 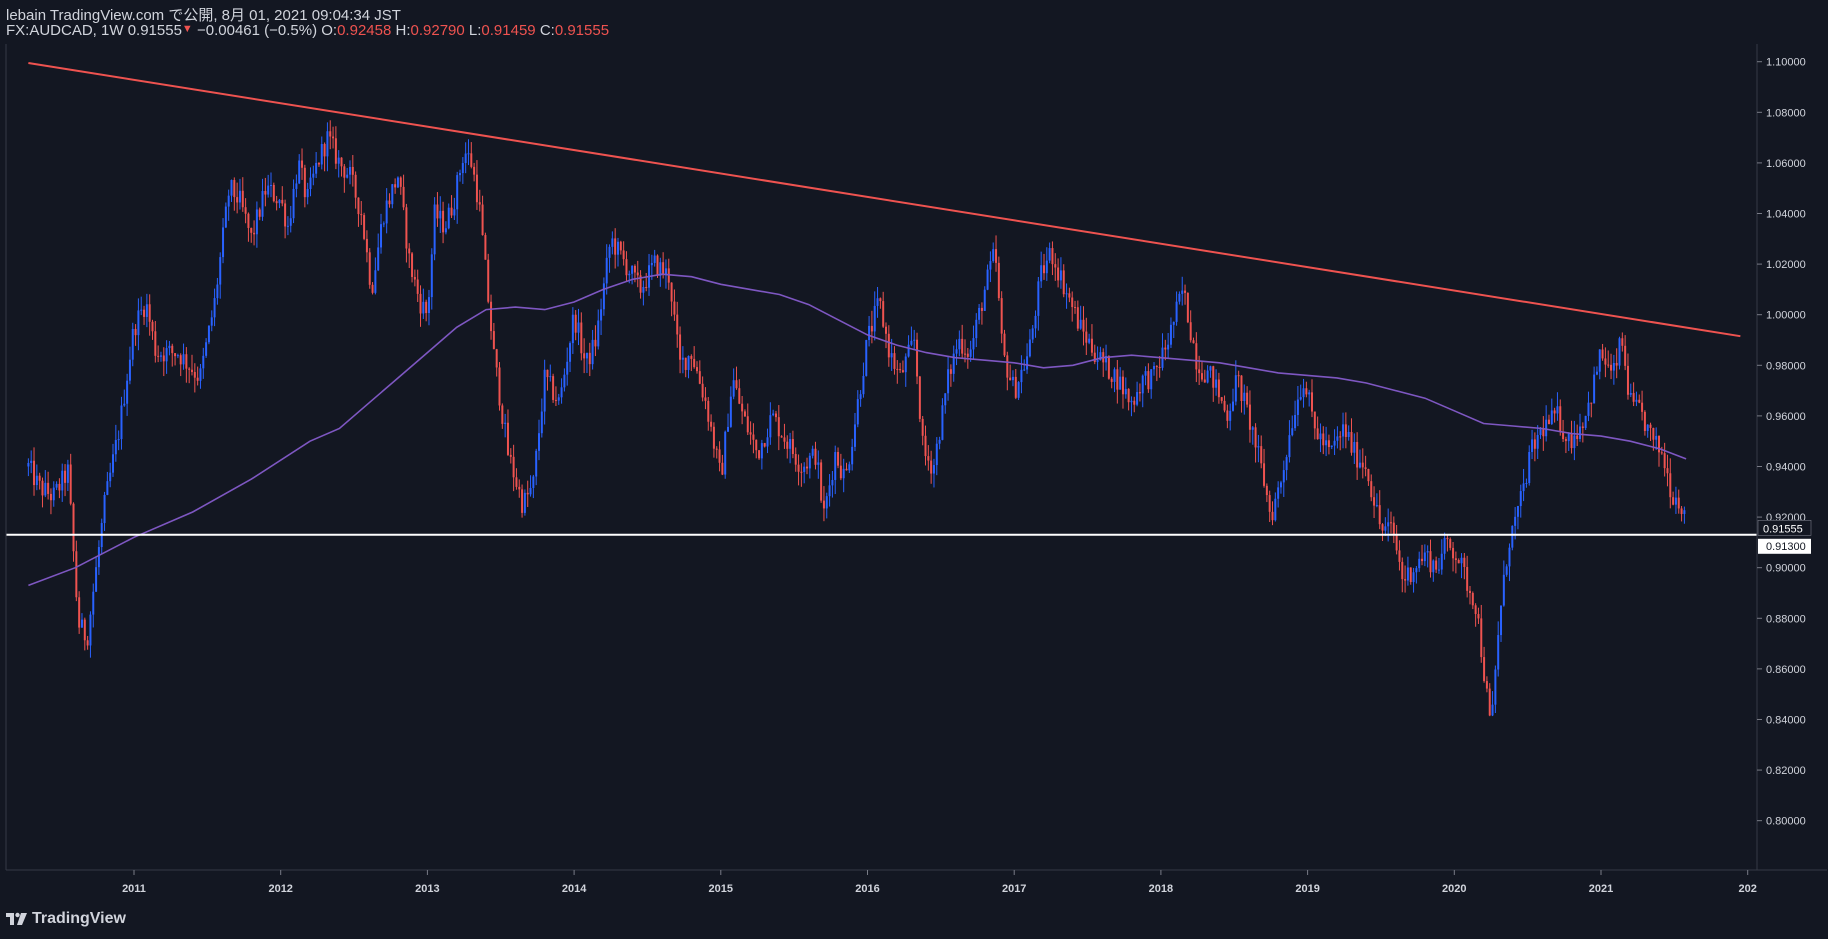 I want to click on last-price-label: 0.91555, so click(x=1783, y=529).